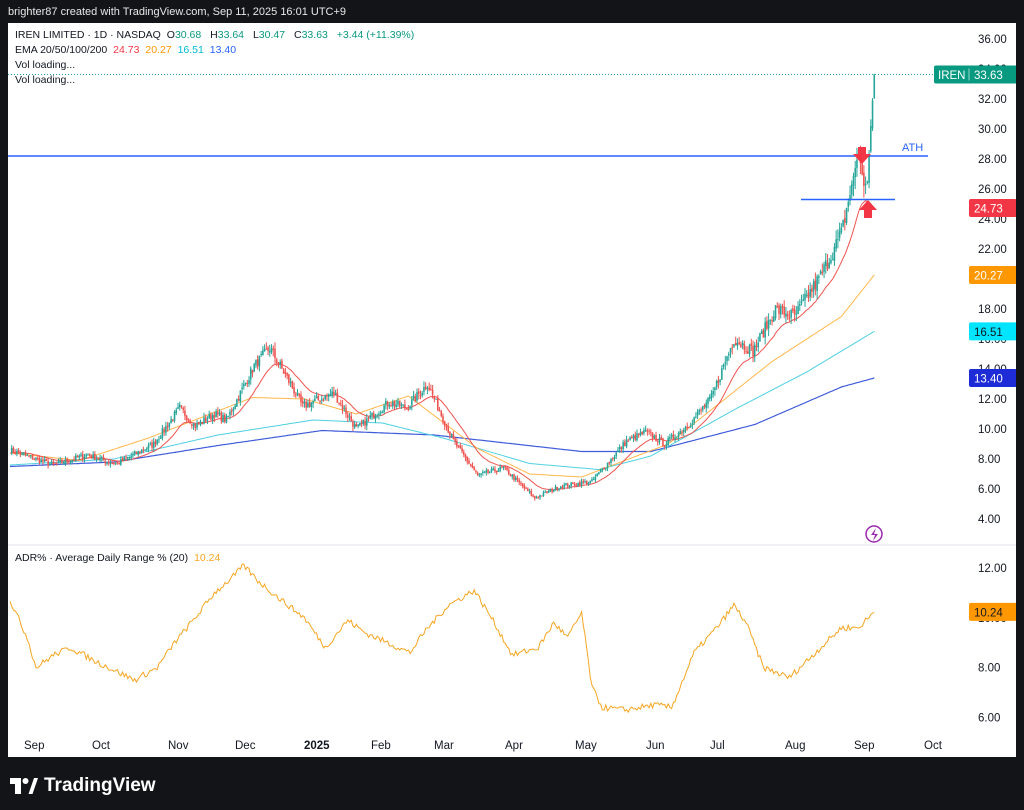 The width and height of the screenshot is (1024, 810). I want to click on ema50-badge-text: 20.27, so click(988, 276).